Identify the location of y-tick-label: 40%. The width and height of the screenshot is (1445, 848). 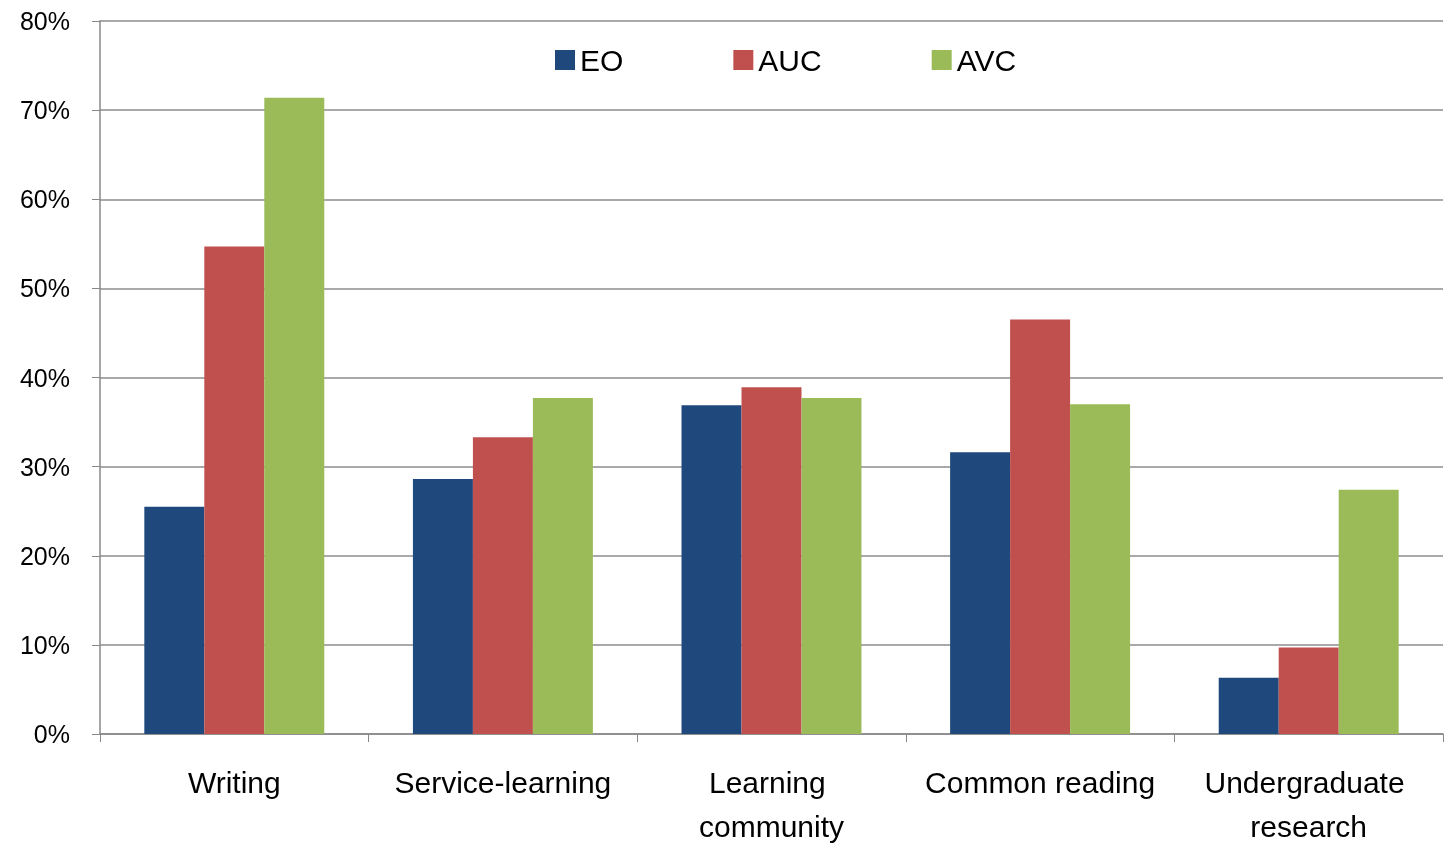
(44, 377).